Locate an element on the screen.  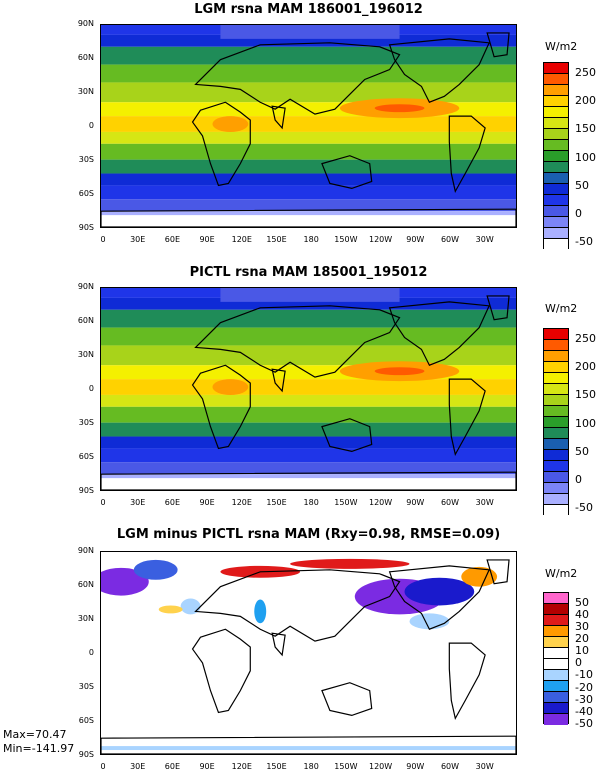
field-patch-core is located at coordinates (399, 108).